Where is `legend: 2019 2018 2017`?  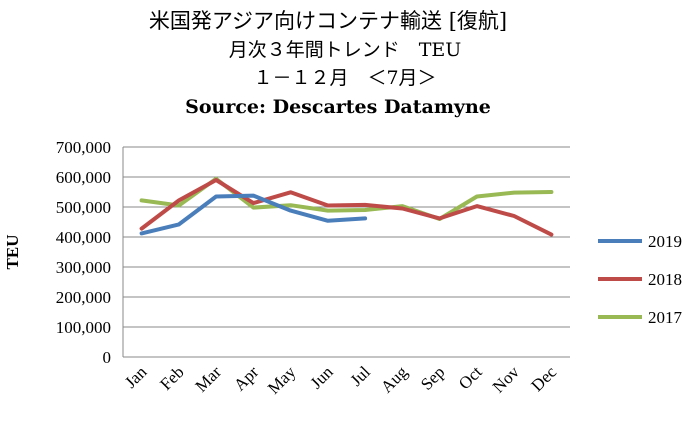
legend: 2019 2018 2017 is located at coordinates (640, 279).